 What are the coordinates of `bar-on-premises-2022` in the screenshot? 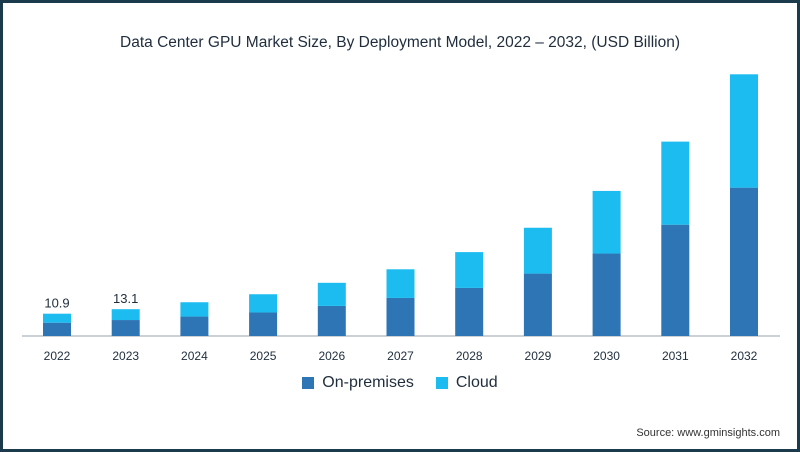 It's located at (57, 329).